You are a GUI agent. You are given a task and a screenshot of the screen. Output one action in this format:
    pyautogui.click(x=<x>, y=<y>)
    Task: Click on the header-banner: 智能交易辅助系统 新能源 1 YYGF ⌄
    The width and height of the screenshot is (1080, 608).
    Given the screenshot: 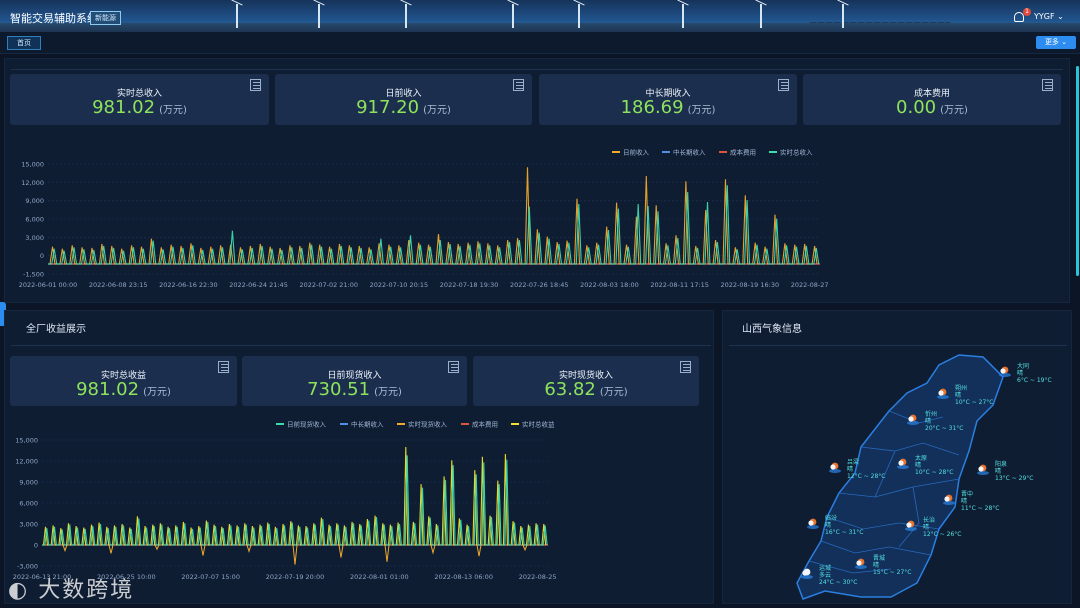 What is the action you would take?
    pyautogui.click(x=540, y=16)
    